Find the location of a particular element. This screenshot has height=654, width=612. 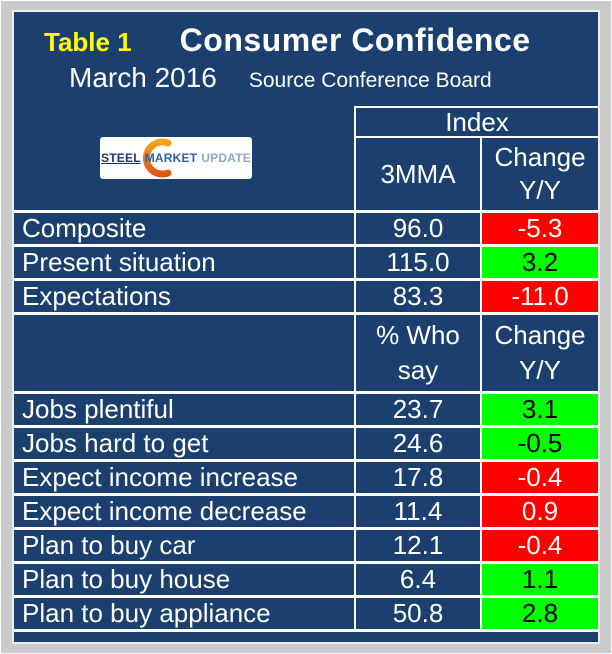

row-change-yy: 2.8 is located at coordinates (539, 613).